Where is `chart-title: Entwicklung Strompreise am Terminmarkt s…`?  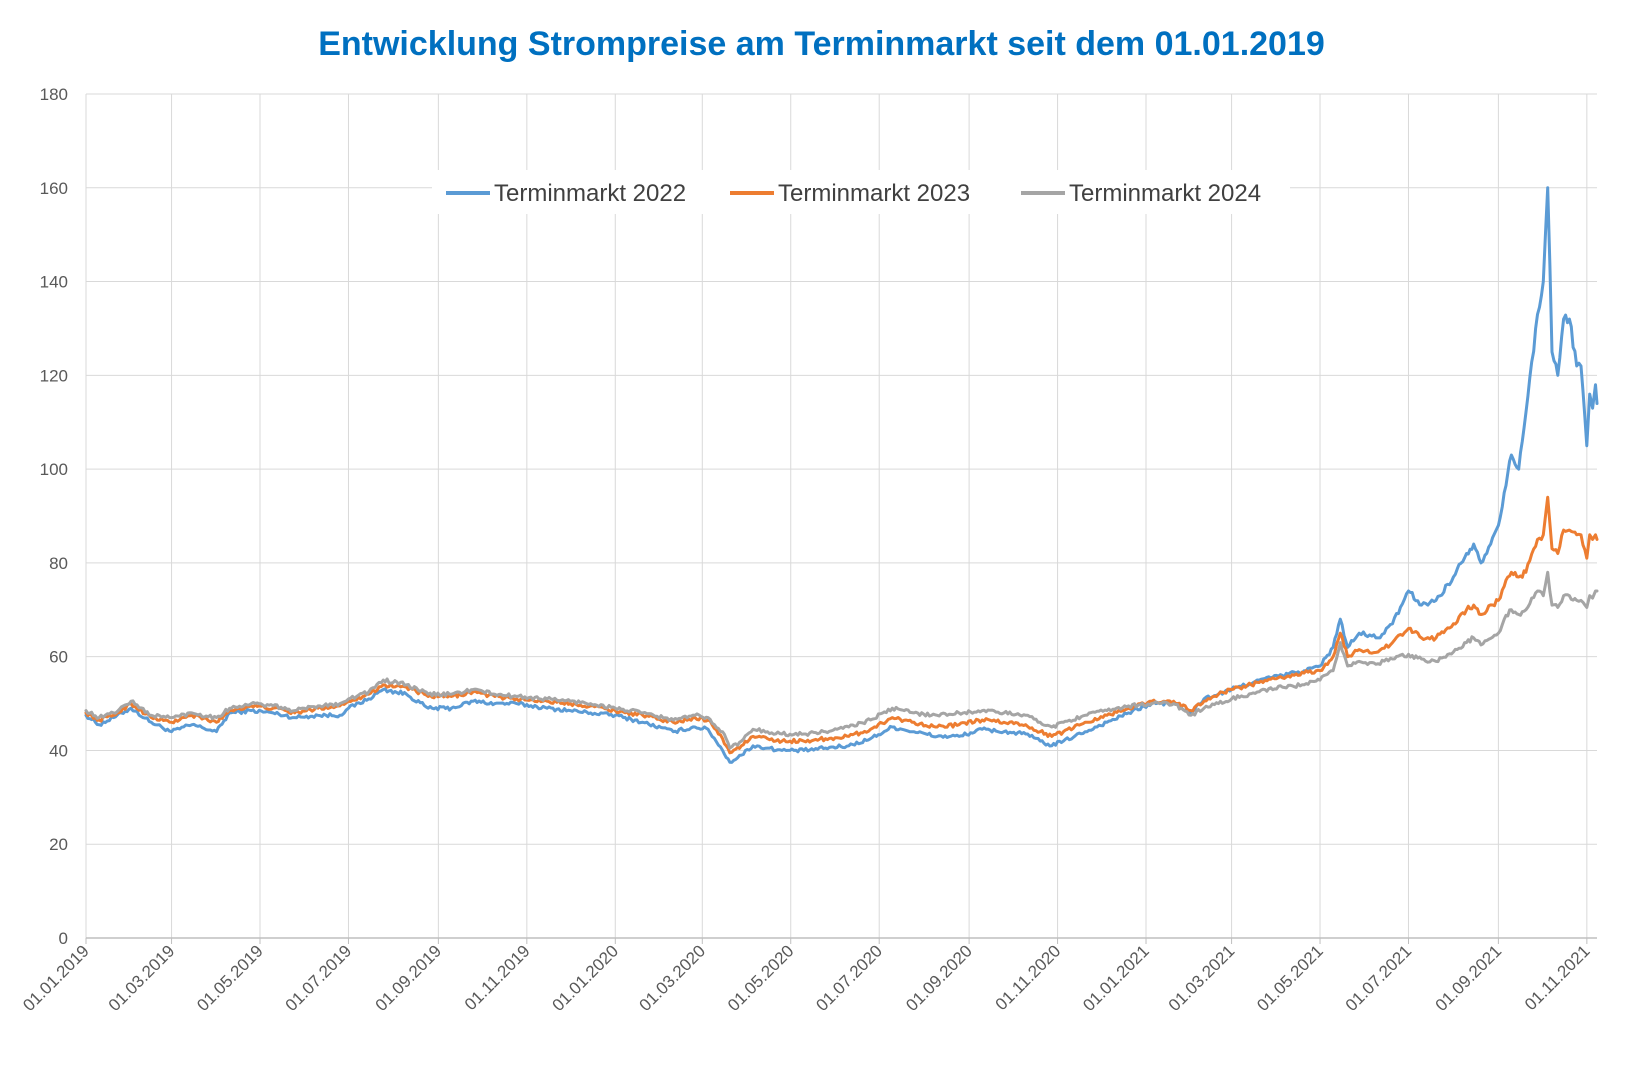 chart-title: Entwicklung Strompreise am Terminmarkt s… is located at coordinates (821, 44).